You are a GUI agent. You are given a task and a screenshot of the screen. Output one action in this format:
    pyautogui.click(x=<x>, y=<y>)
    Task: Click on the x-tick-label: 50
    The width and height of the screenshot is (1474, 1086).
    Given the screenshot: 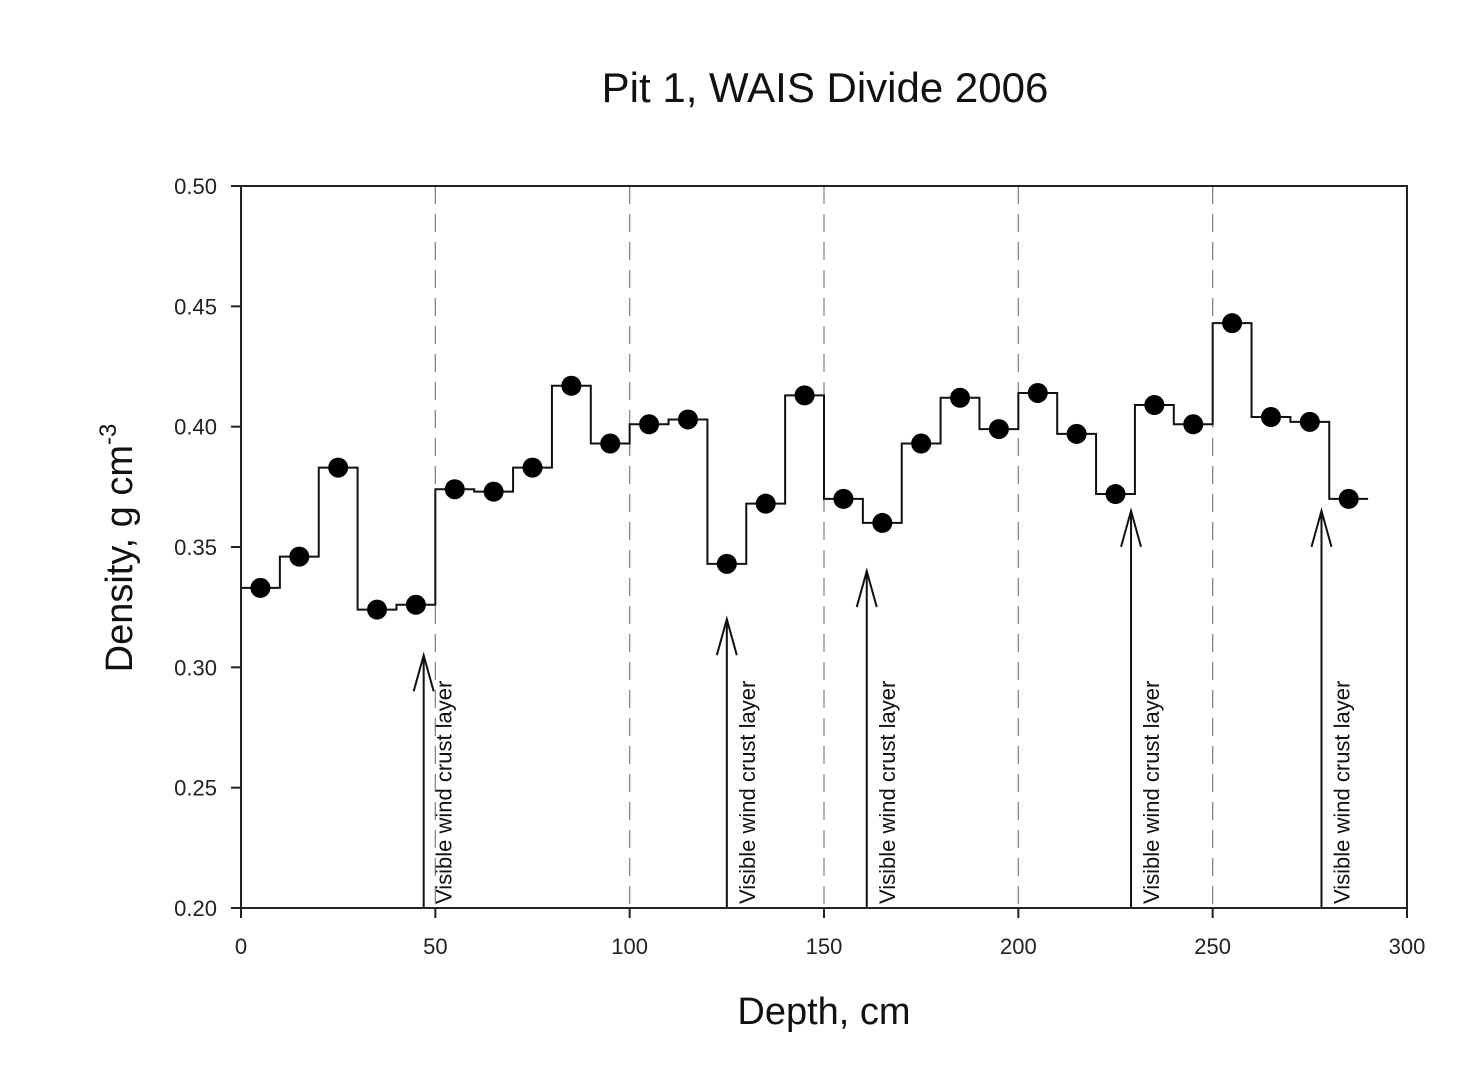 What is the action you would take?
    pyautogui.click(x=435, y=946)
    